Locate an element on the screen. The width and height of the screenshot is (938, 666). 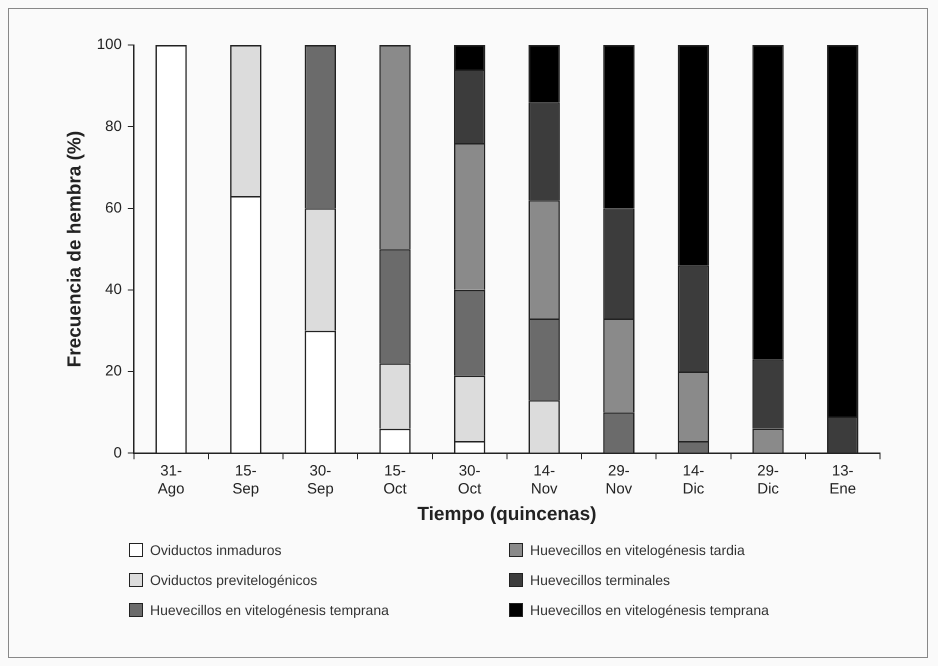
x-tick-label: 29- Nov is located at coordinates (619, 480).